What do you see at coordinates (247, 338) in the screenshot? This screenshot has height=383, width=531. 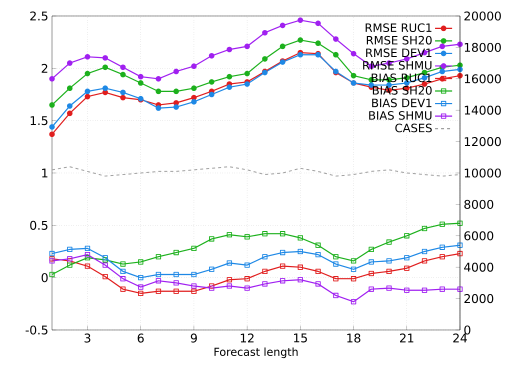 I see `x-tick-label: 12` at bounding box center [247, 338].